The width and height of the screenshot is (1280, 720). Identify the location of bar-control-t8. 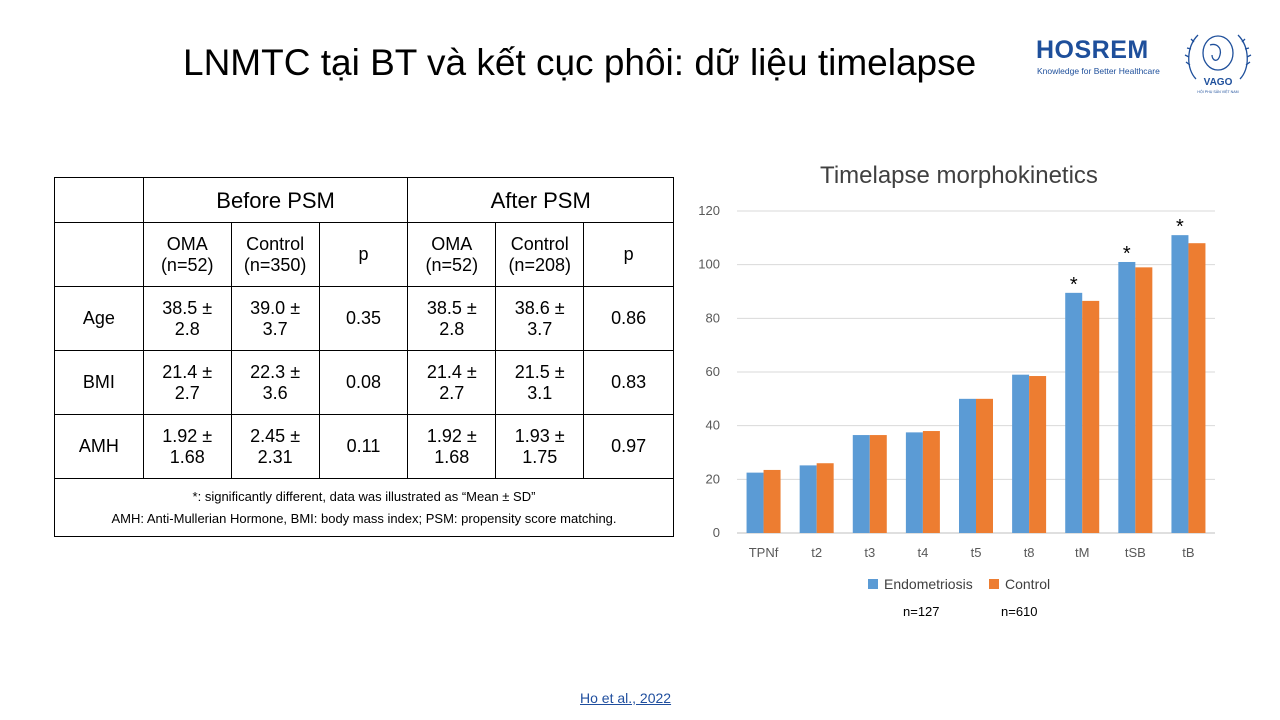
(1038, 454).